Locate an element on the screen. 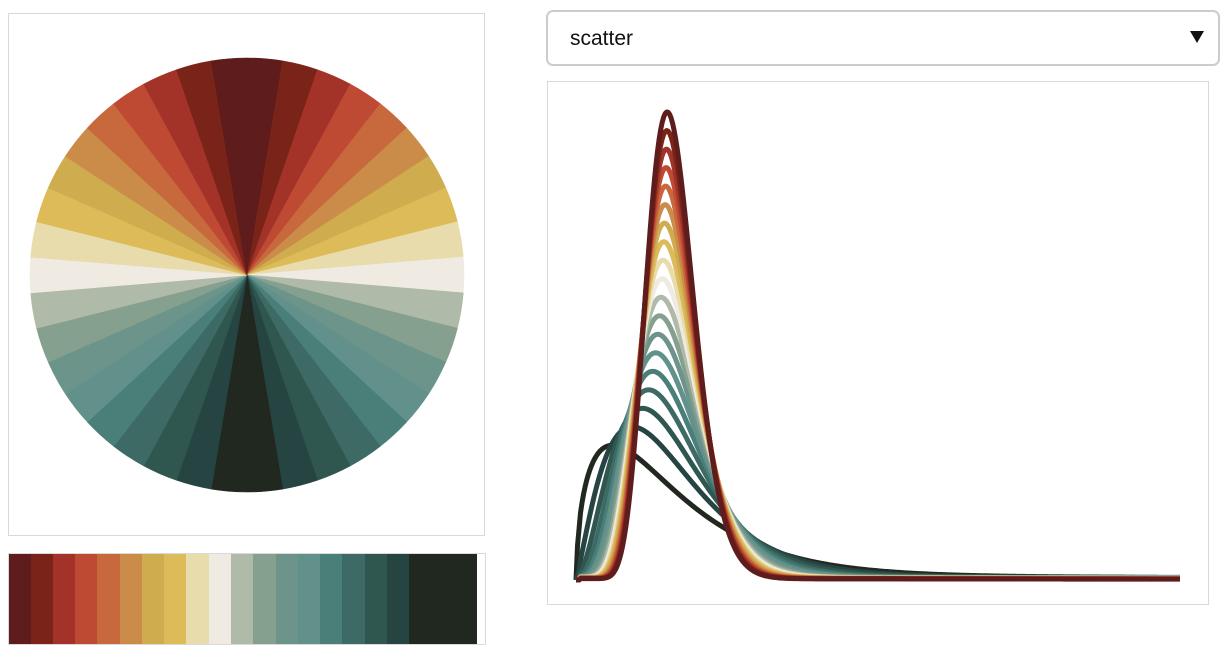  chevron-down-icon is located at coordinates (1197, 37).